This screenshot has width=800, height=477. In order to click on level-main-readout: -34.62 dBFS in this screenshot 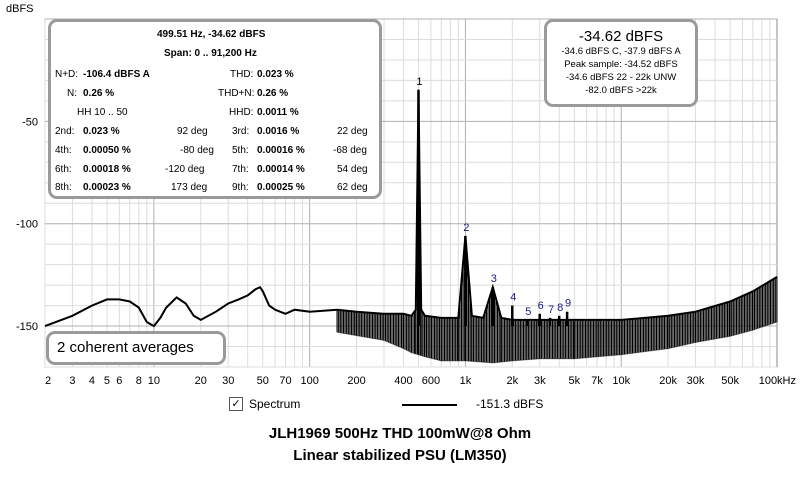, I will do `click(621, 36)`.